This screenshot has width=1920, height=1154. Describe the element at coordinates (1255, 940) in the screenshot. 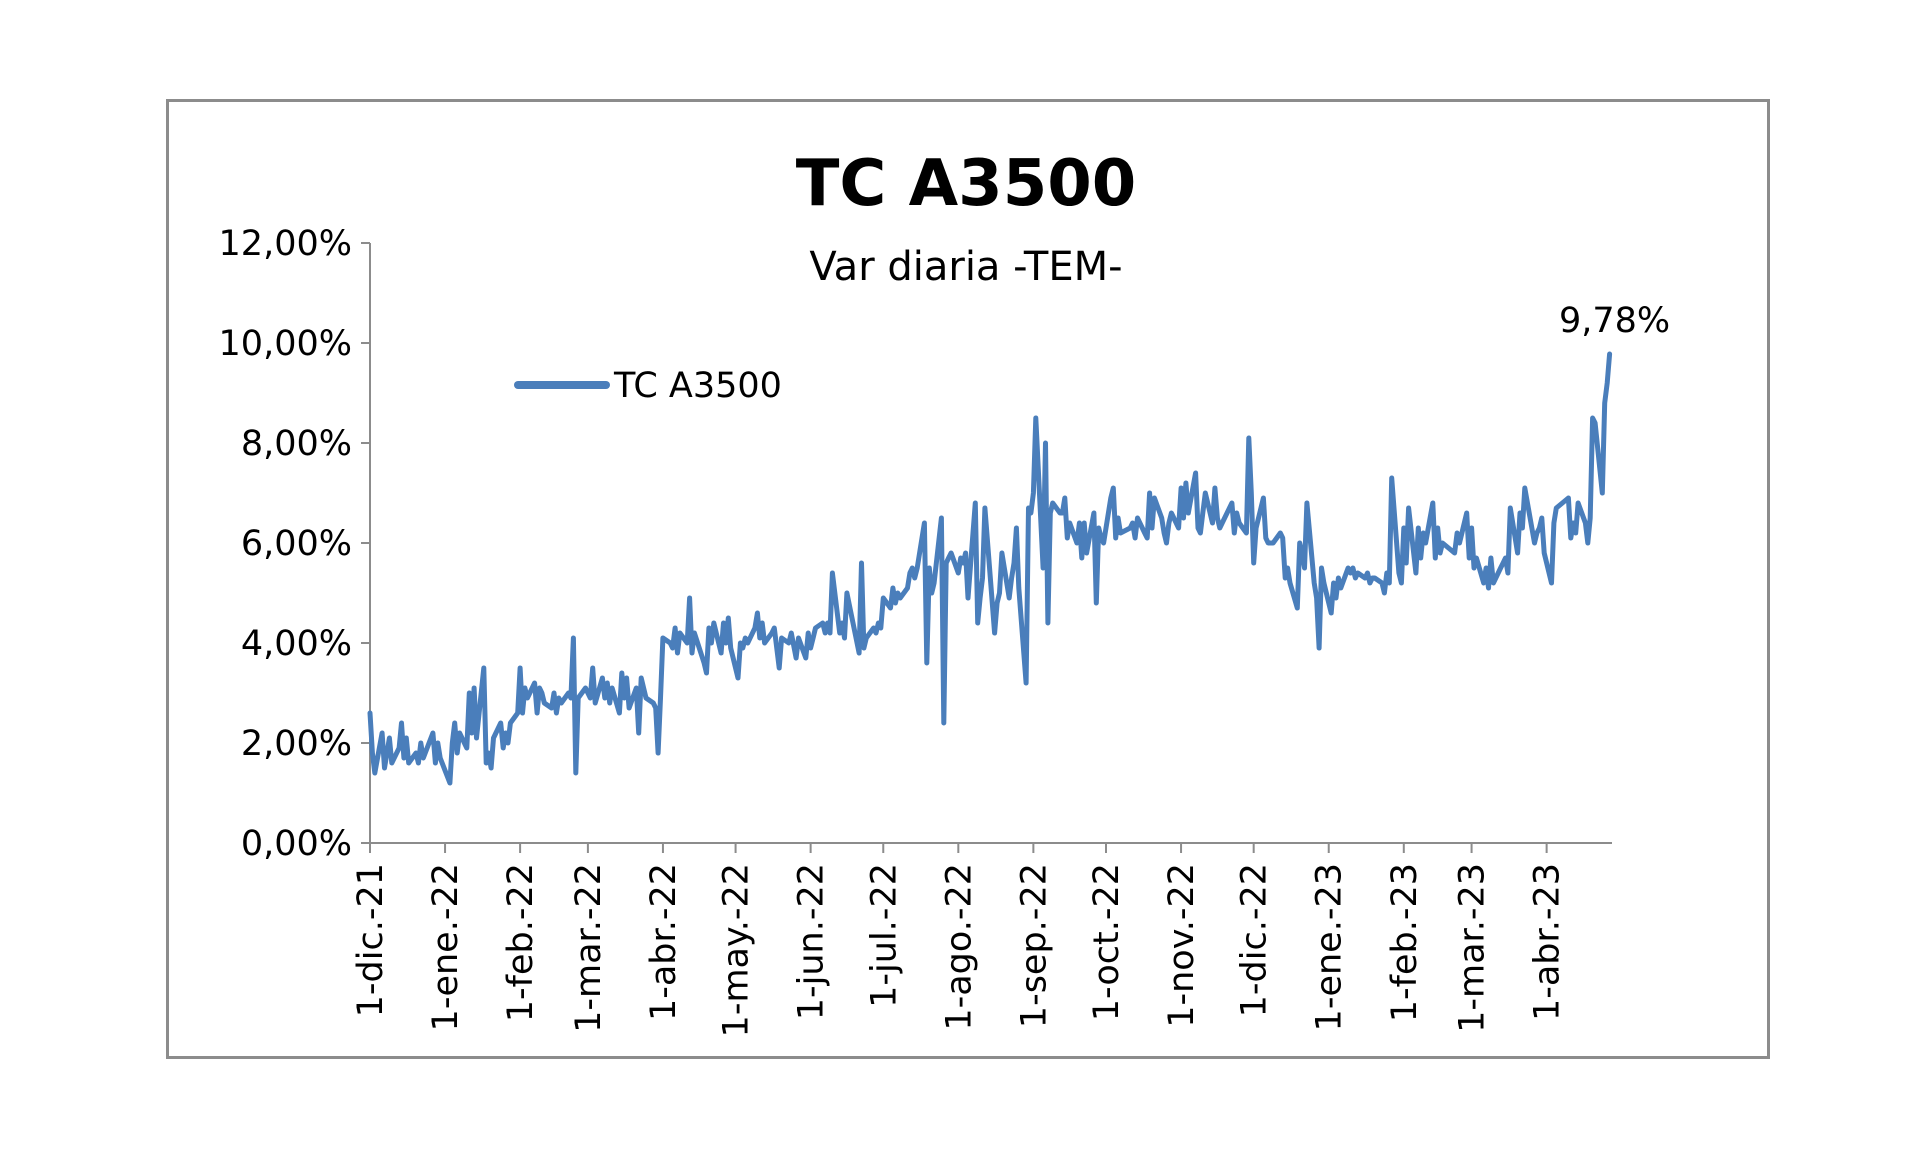

I see `x-tick-label: 1-dic.-22` at that location.